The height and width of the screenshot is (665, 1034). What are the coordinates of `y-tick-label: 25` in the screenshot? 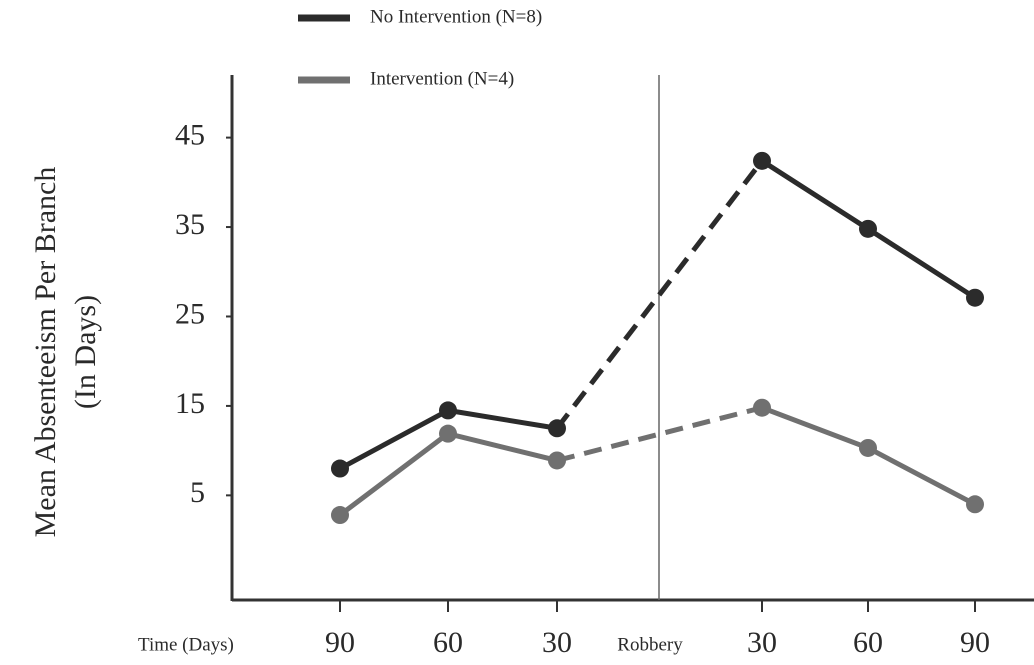 It's located at (190, 313).